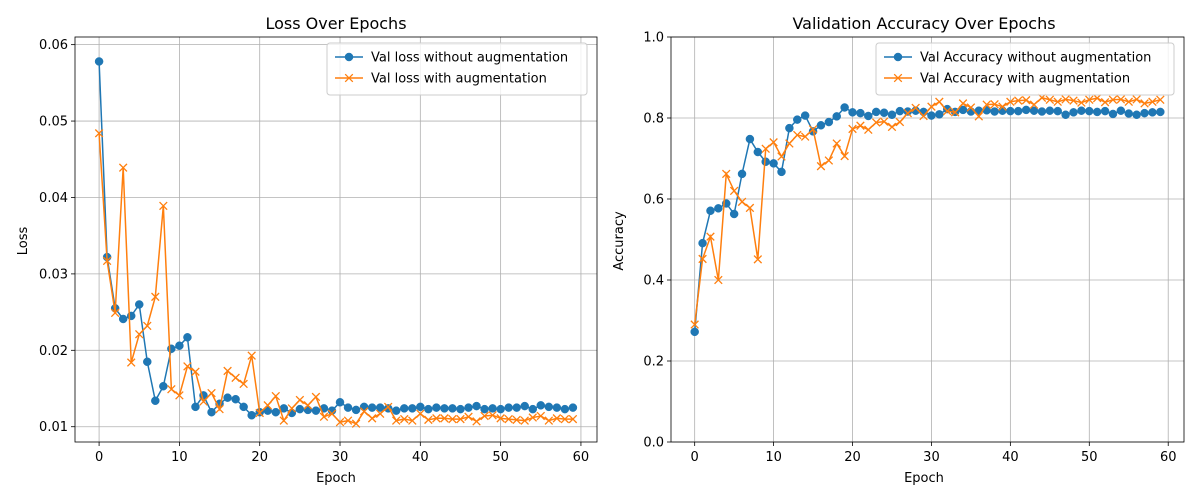 The height and width of the screenshot is (500, 1200). Describe the element at coordinates (53, 427) in the screenshot. I see `y-tick-label: 0.01` at that location.